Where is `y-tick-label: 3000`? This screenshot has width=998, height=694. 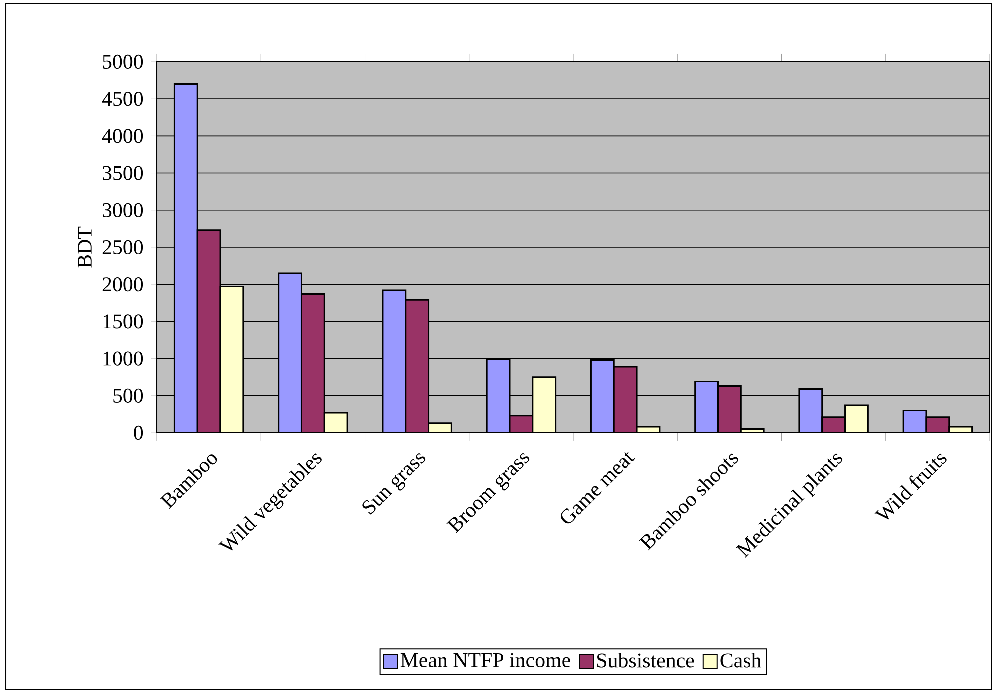
y-tick-label: 3000 is located at coordinates (123, 210).